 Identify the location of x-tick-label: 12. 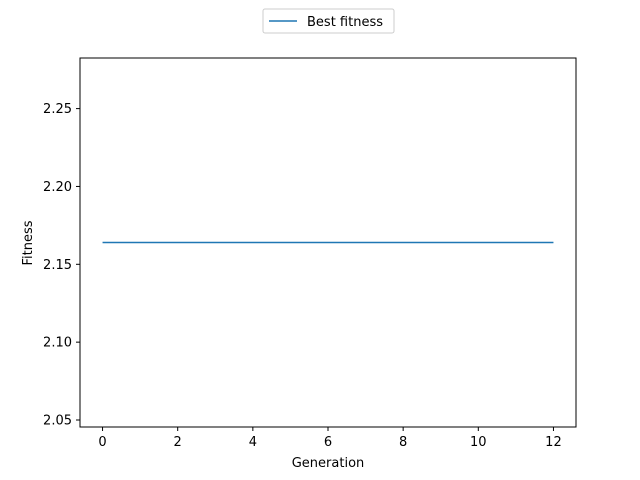
(553, 442).